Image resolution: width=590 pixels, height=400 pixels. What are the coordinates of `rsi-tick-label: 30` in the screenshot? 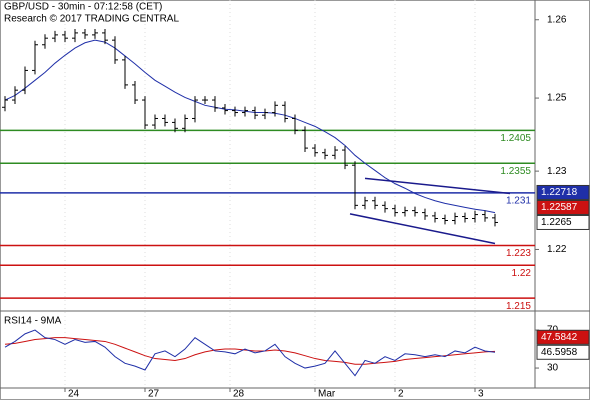 It's located at (553, 368).